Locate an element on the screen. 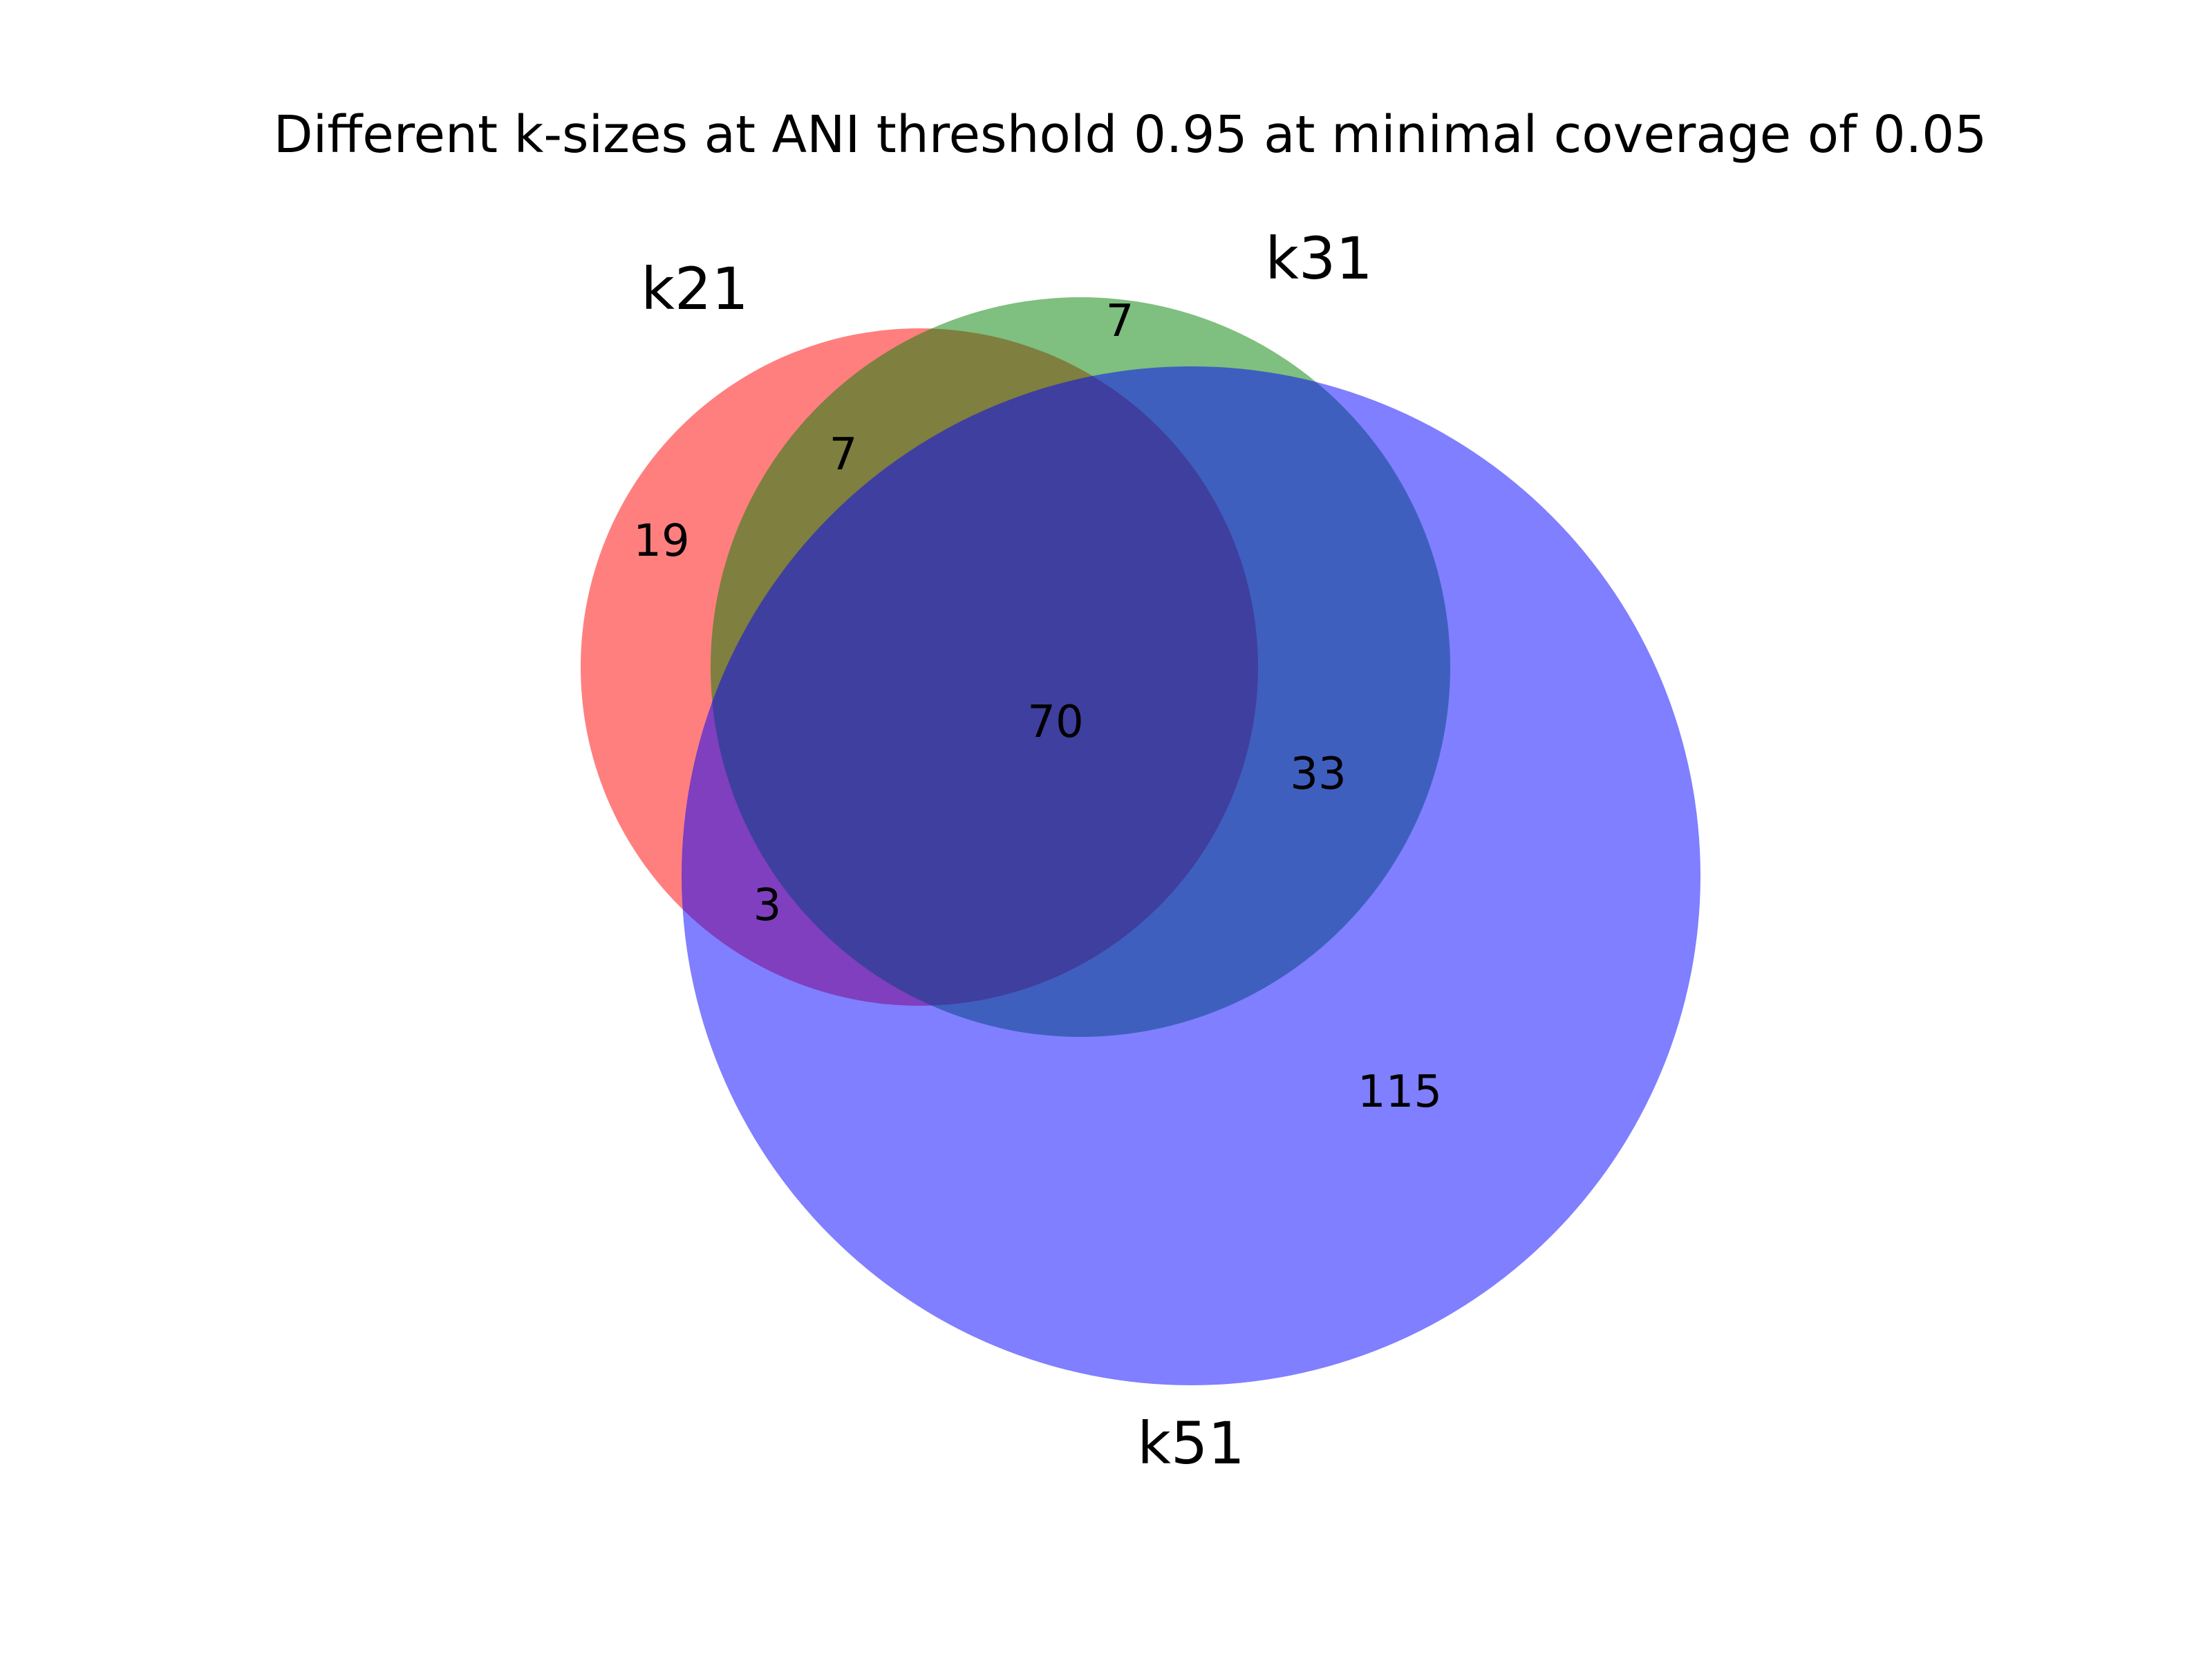 The width and height of the screenshot is (2212, 1659). set-label-k31: k31 is located at coordinates (1319, 258).